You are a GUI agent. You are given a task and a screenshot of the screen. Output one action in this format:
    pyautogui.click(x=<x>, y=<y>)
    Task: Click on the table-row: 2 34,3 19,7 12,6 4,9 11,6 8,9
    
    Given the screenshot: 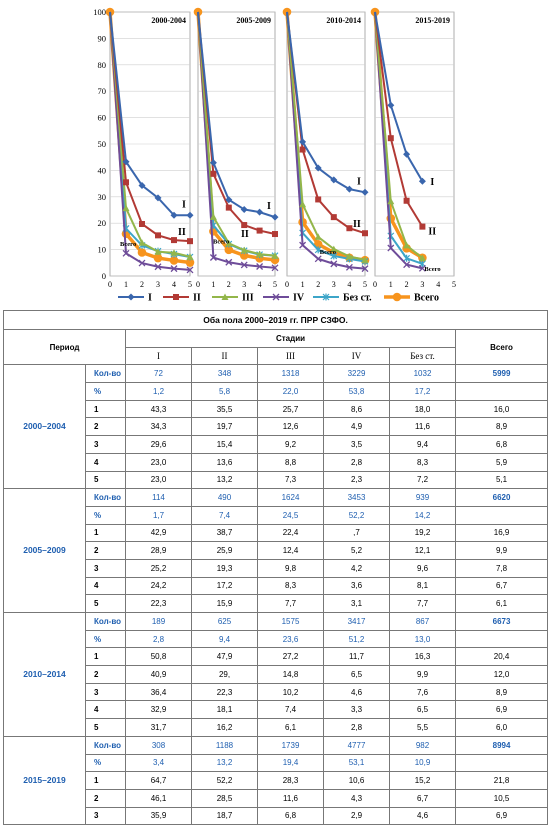 What is the action you would take?
    pyautogui.click(x=276, y=427)
    